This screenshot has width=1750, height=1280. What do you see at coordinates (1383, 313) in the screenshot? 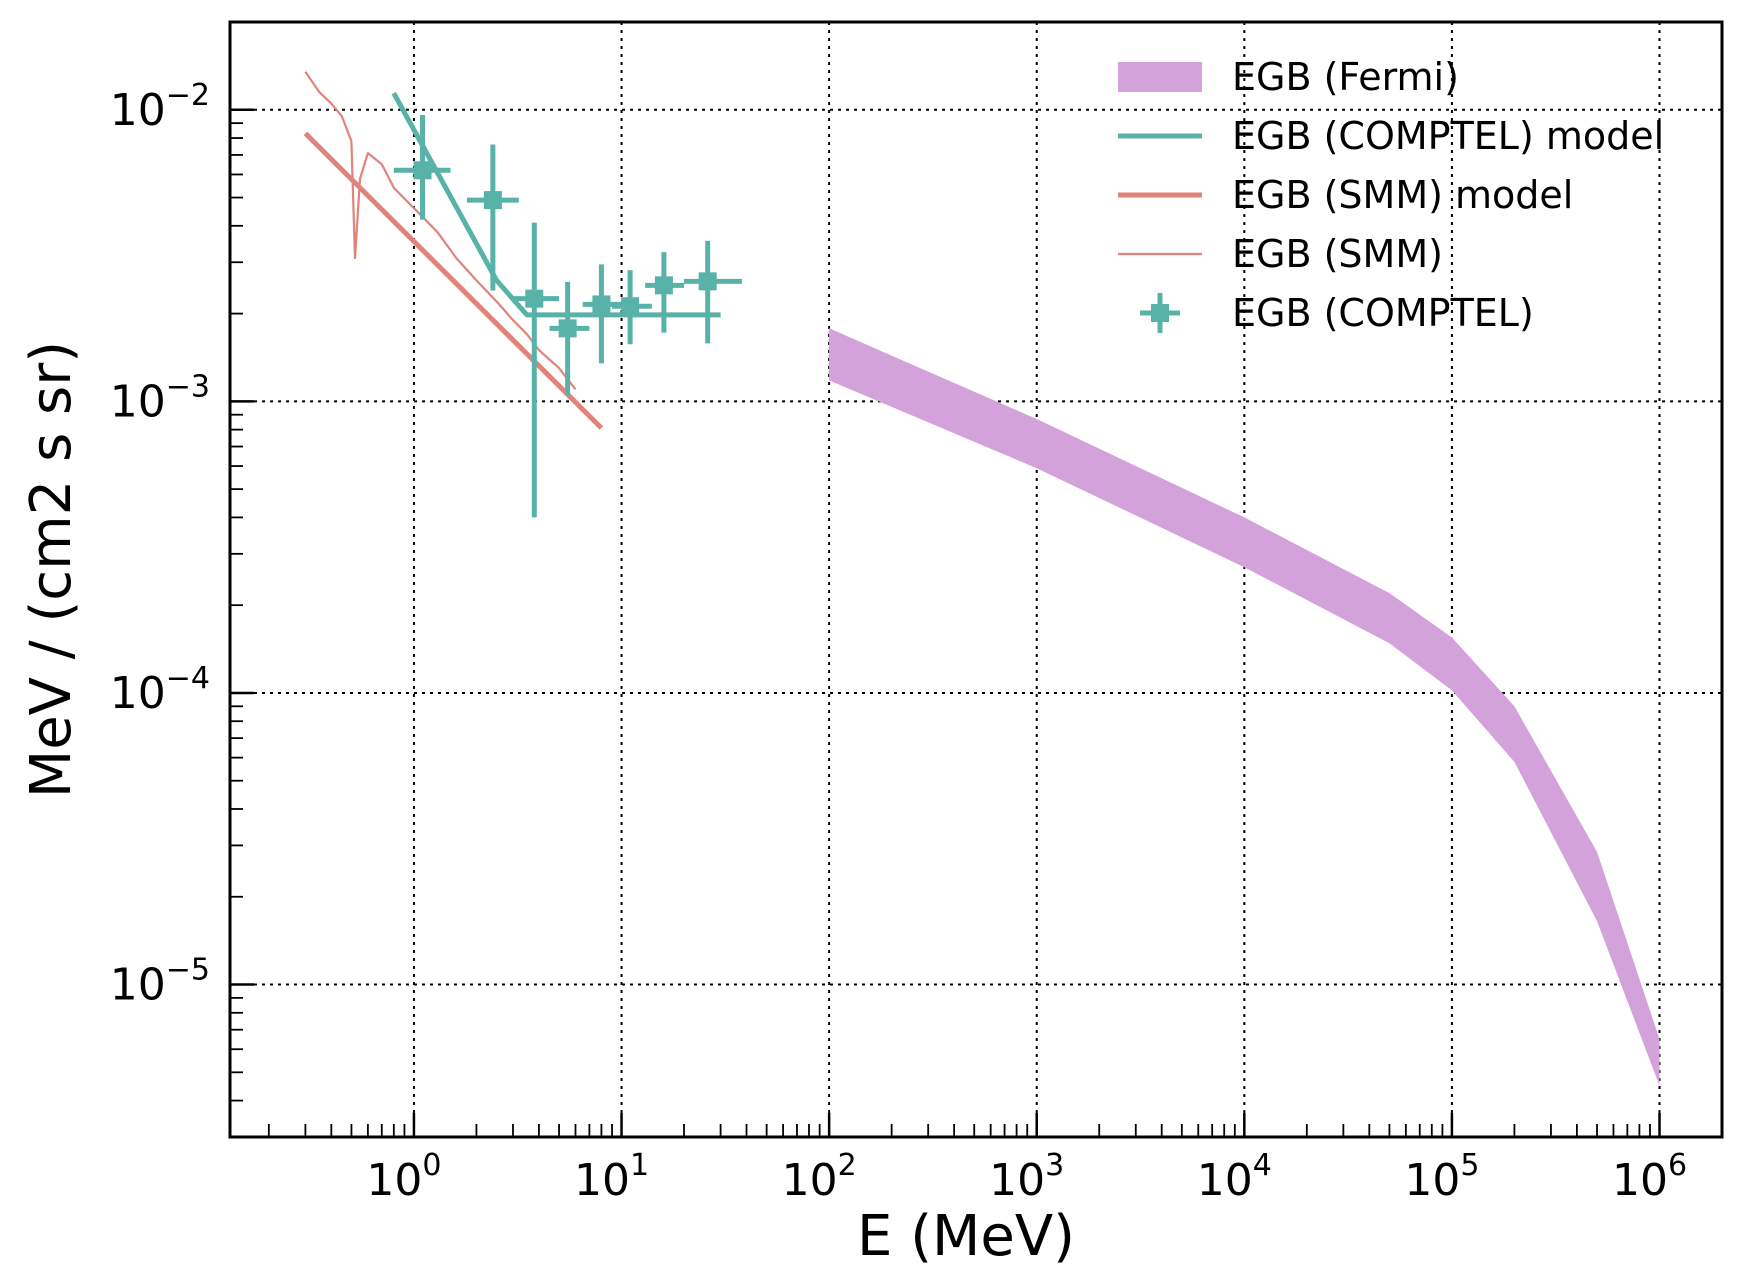
I see `legend-label: EGB (COMPTEL)` at bounding box center [1383, 313].